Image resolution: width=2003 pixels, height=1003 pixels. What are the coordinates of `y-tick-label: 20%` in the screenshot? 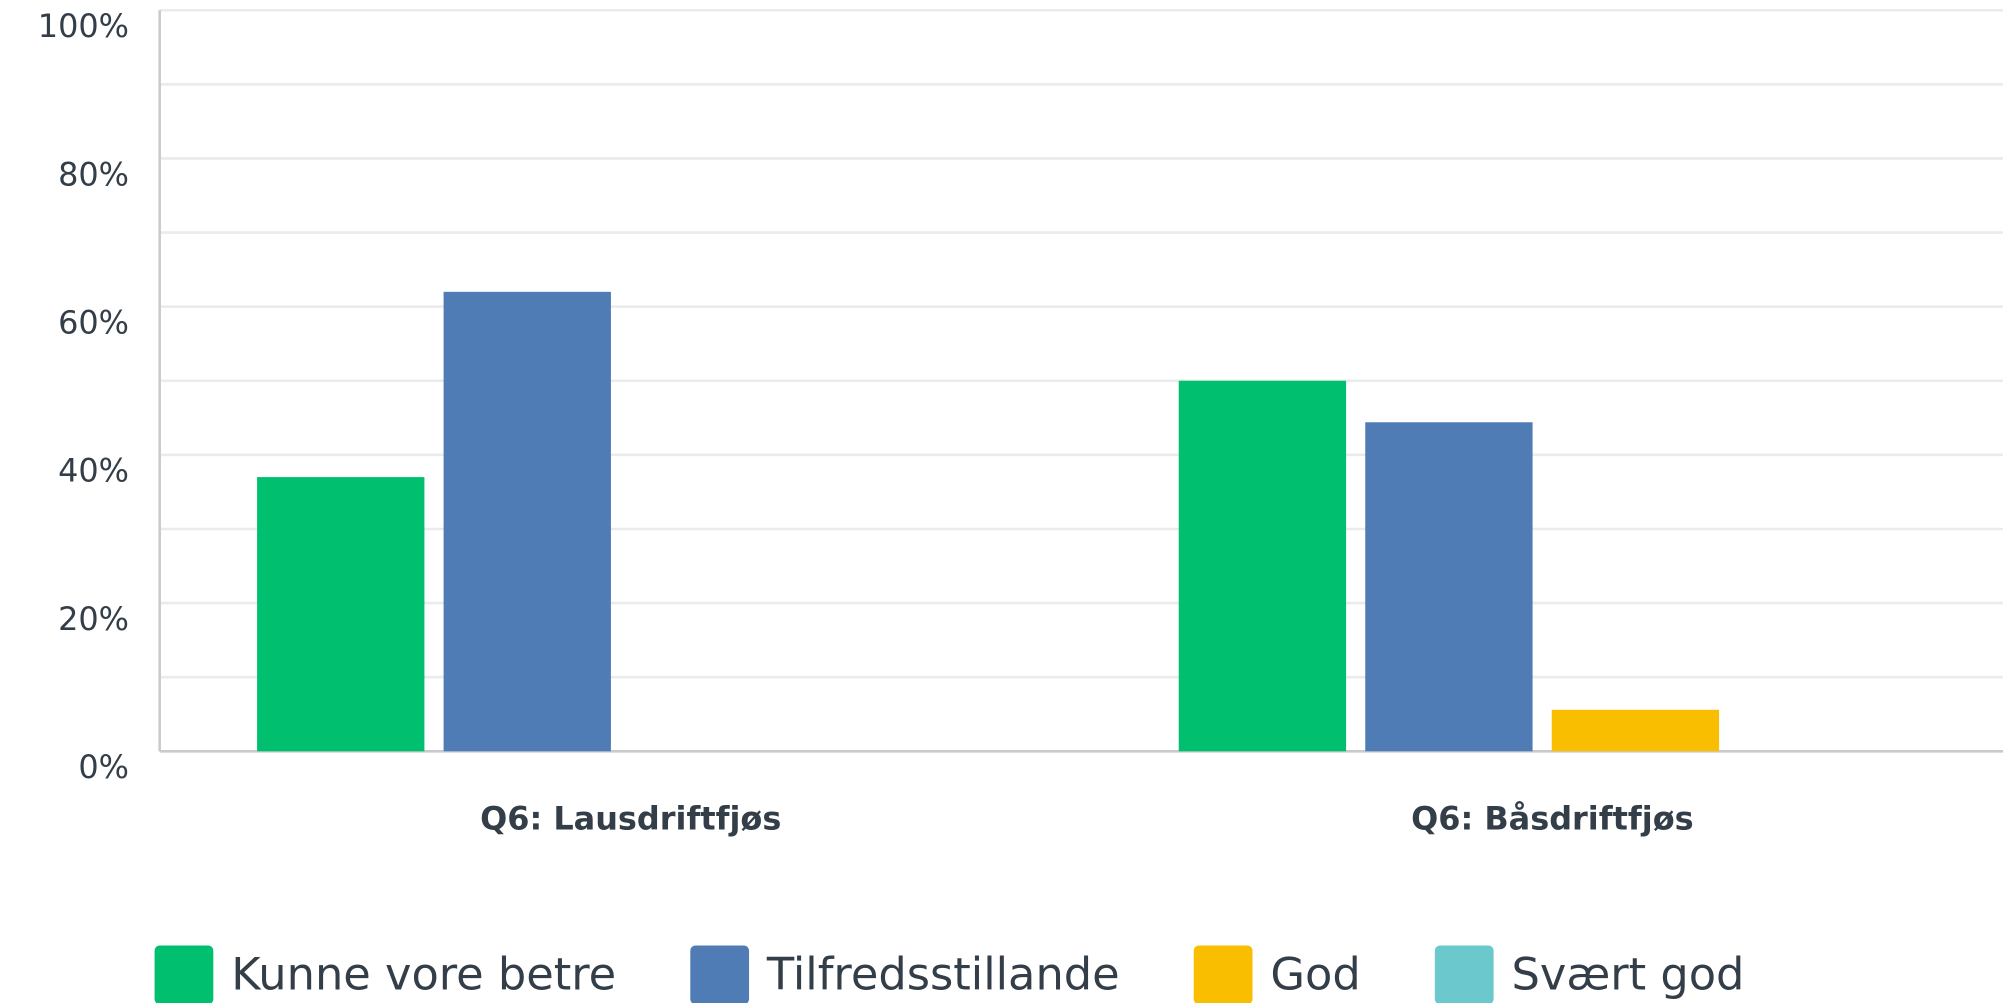 It's located at (93, 619).